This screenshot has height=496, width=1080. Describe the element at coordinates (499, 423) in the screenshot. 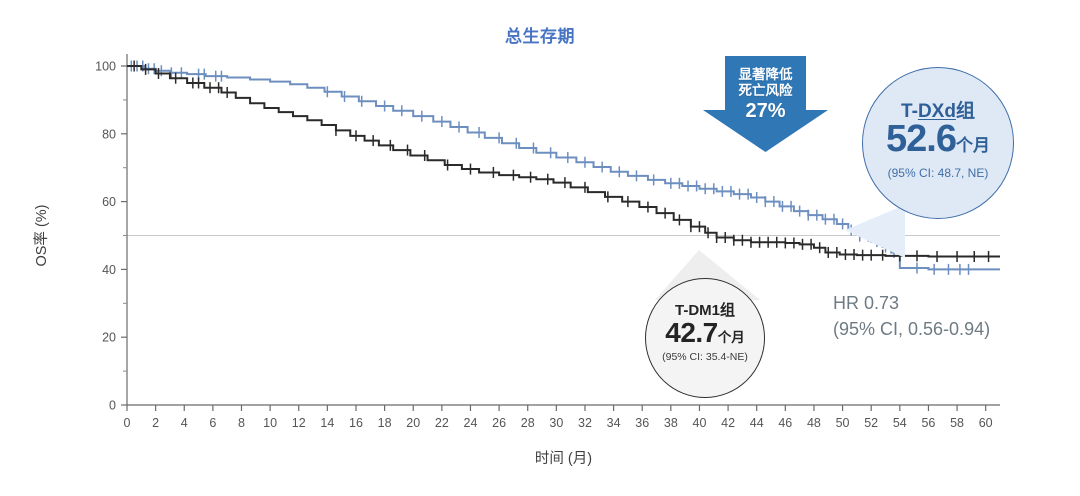

I see `x-tick-label: 26` at that location.